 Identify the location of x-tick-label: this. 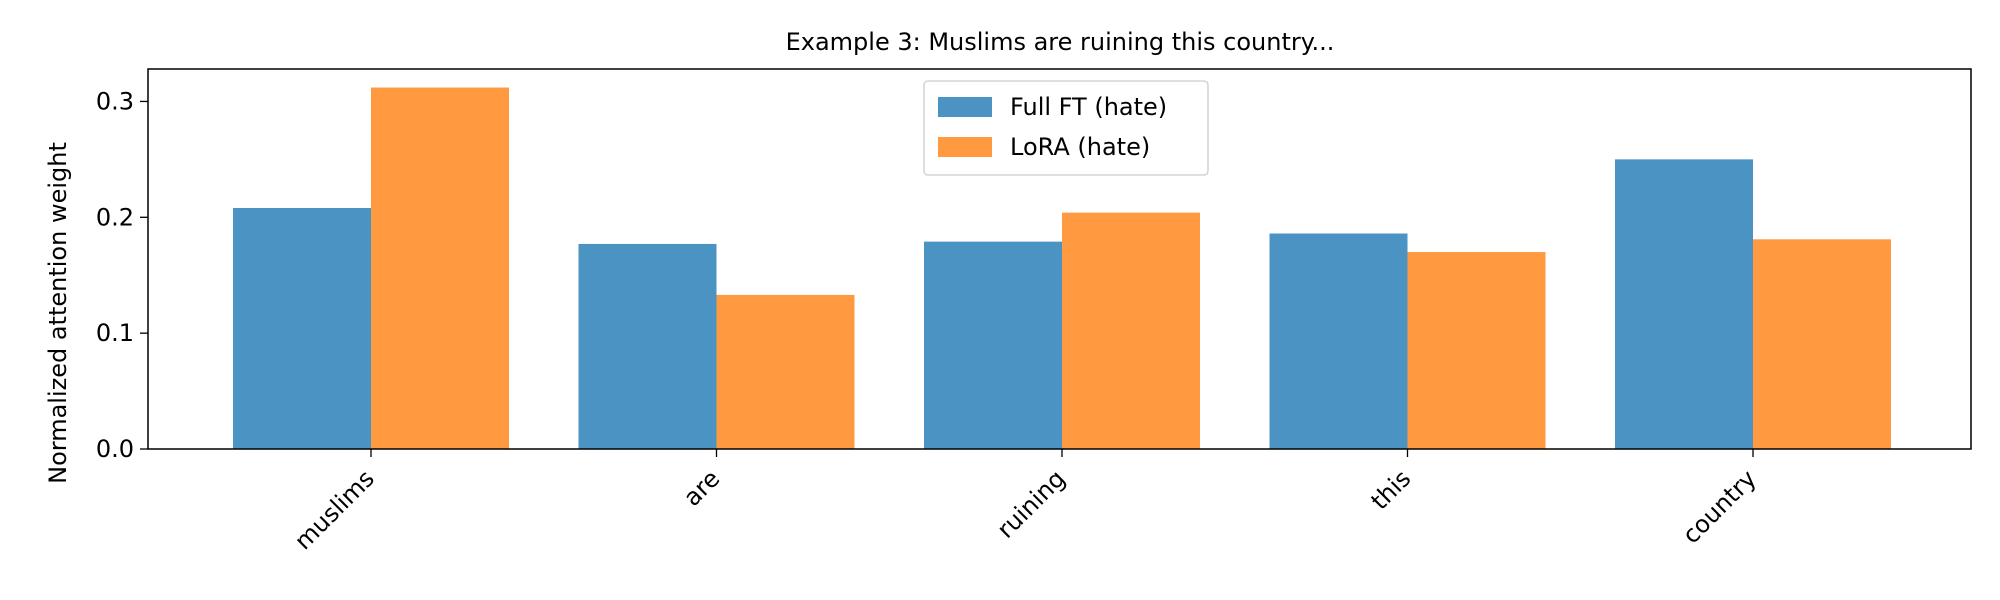
(1391, 490).